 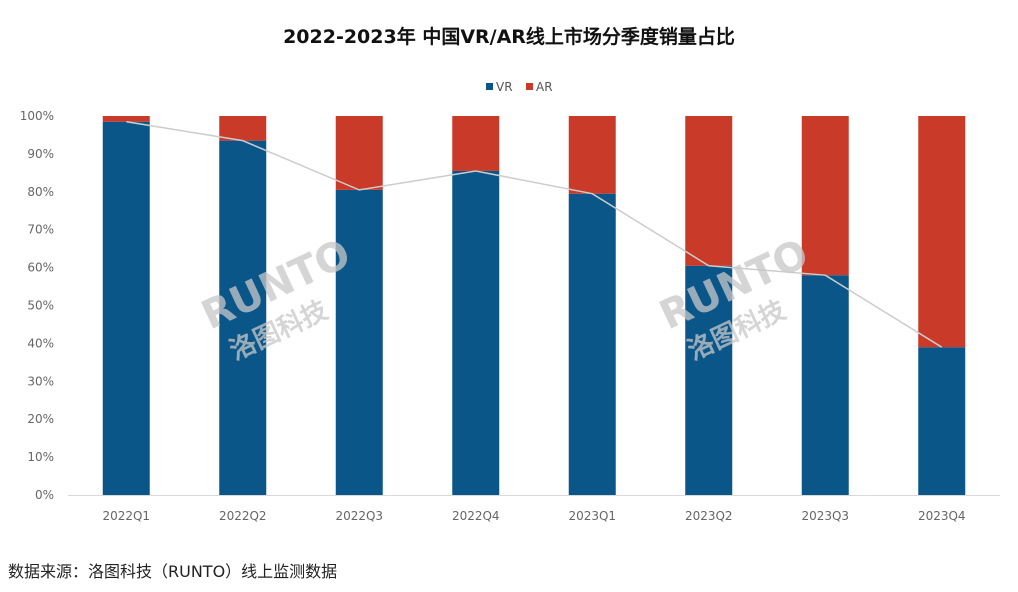 I want to click on bar-vr-2022q2, so click(x=243, y=317).